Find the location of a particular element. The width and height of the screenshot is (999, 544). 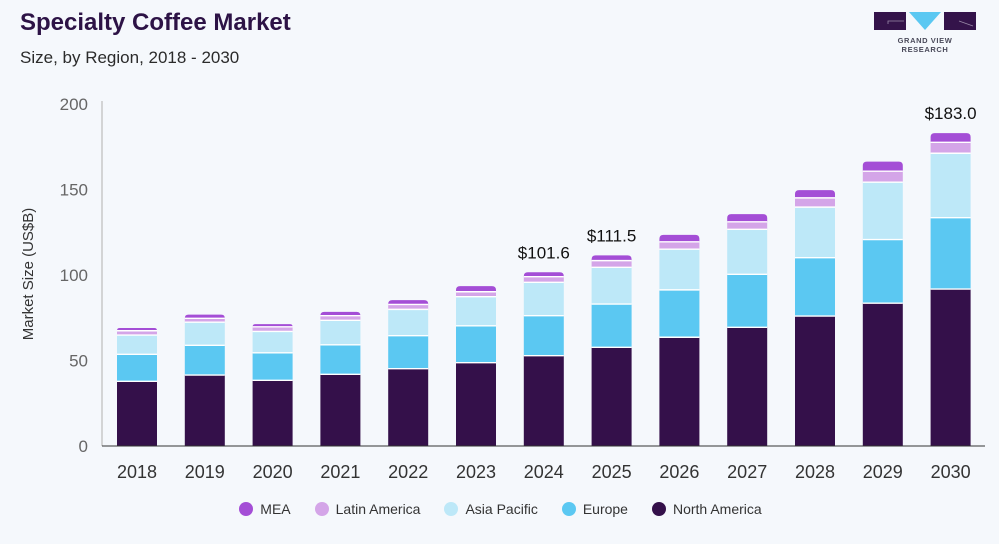

y-tick-label: 150 is located at coordinates (74, 190).